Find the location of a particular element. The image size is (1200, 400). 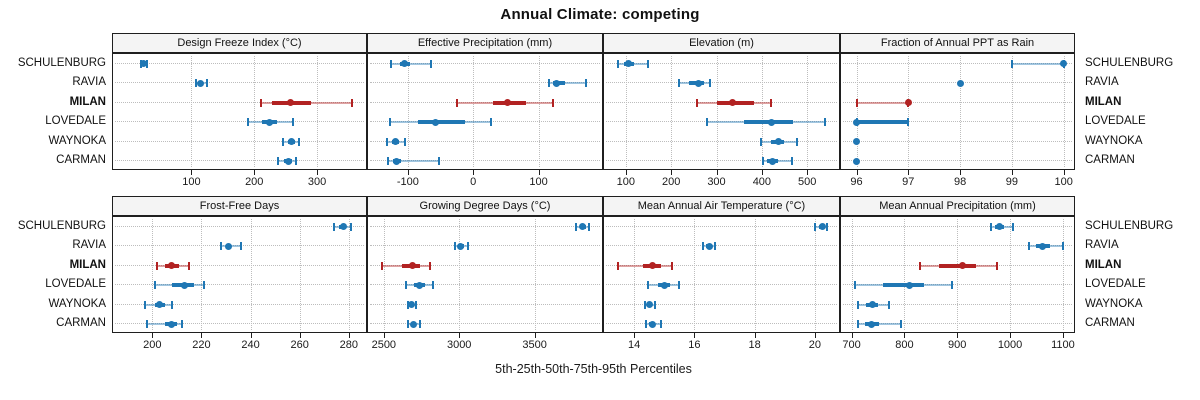

panel-title: Frost-Free Days is located at coordinates (239, 206).